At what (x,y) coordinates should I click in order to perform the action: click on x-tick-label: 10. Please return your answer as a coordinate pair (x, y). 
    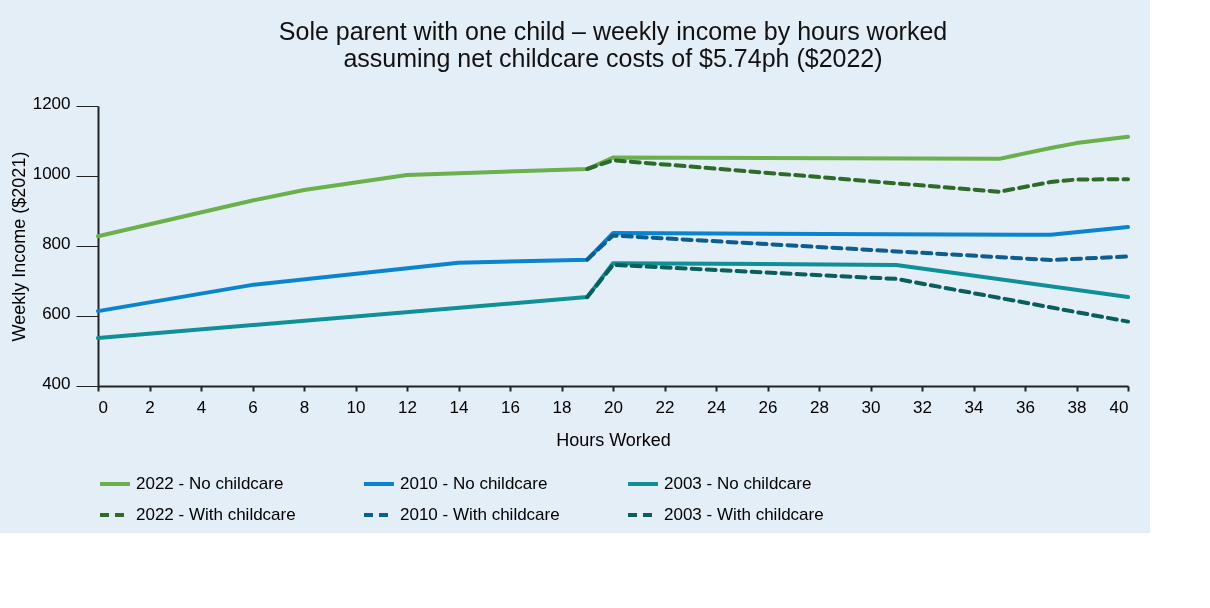
    Looking at the image, I should click on (356, 407).